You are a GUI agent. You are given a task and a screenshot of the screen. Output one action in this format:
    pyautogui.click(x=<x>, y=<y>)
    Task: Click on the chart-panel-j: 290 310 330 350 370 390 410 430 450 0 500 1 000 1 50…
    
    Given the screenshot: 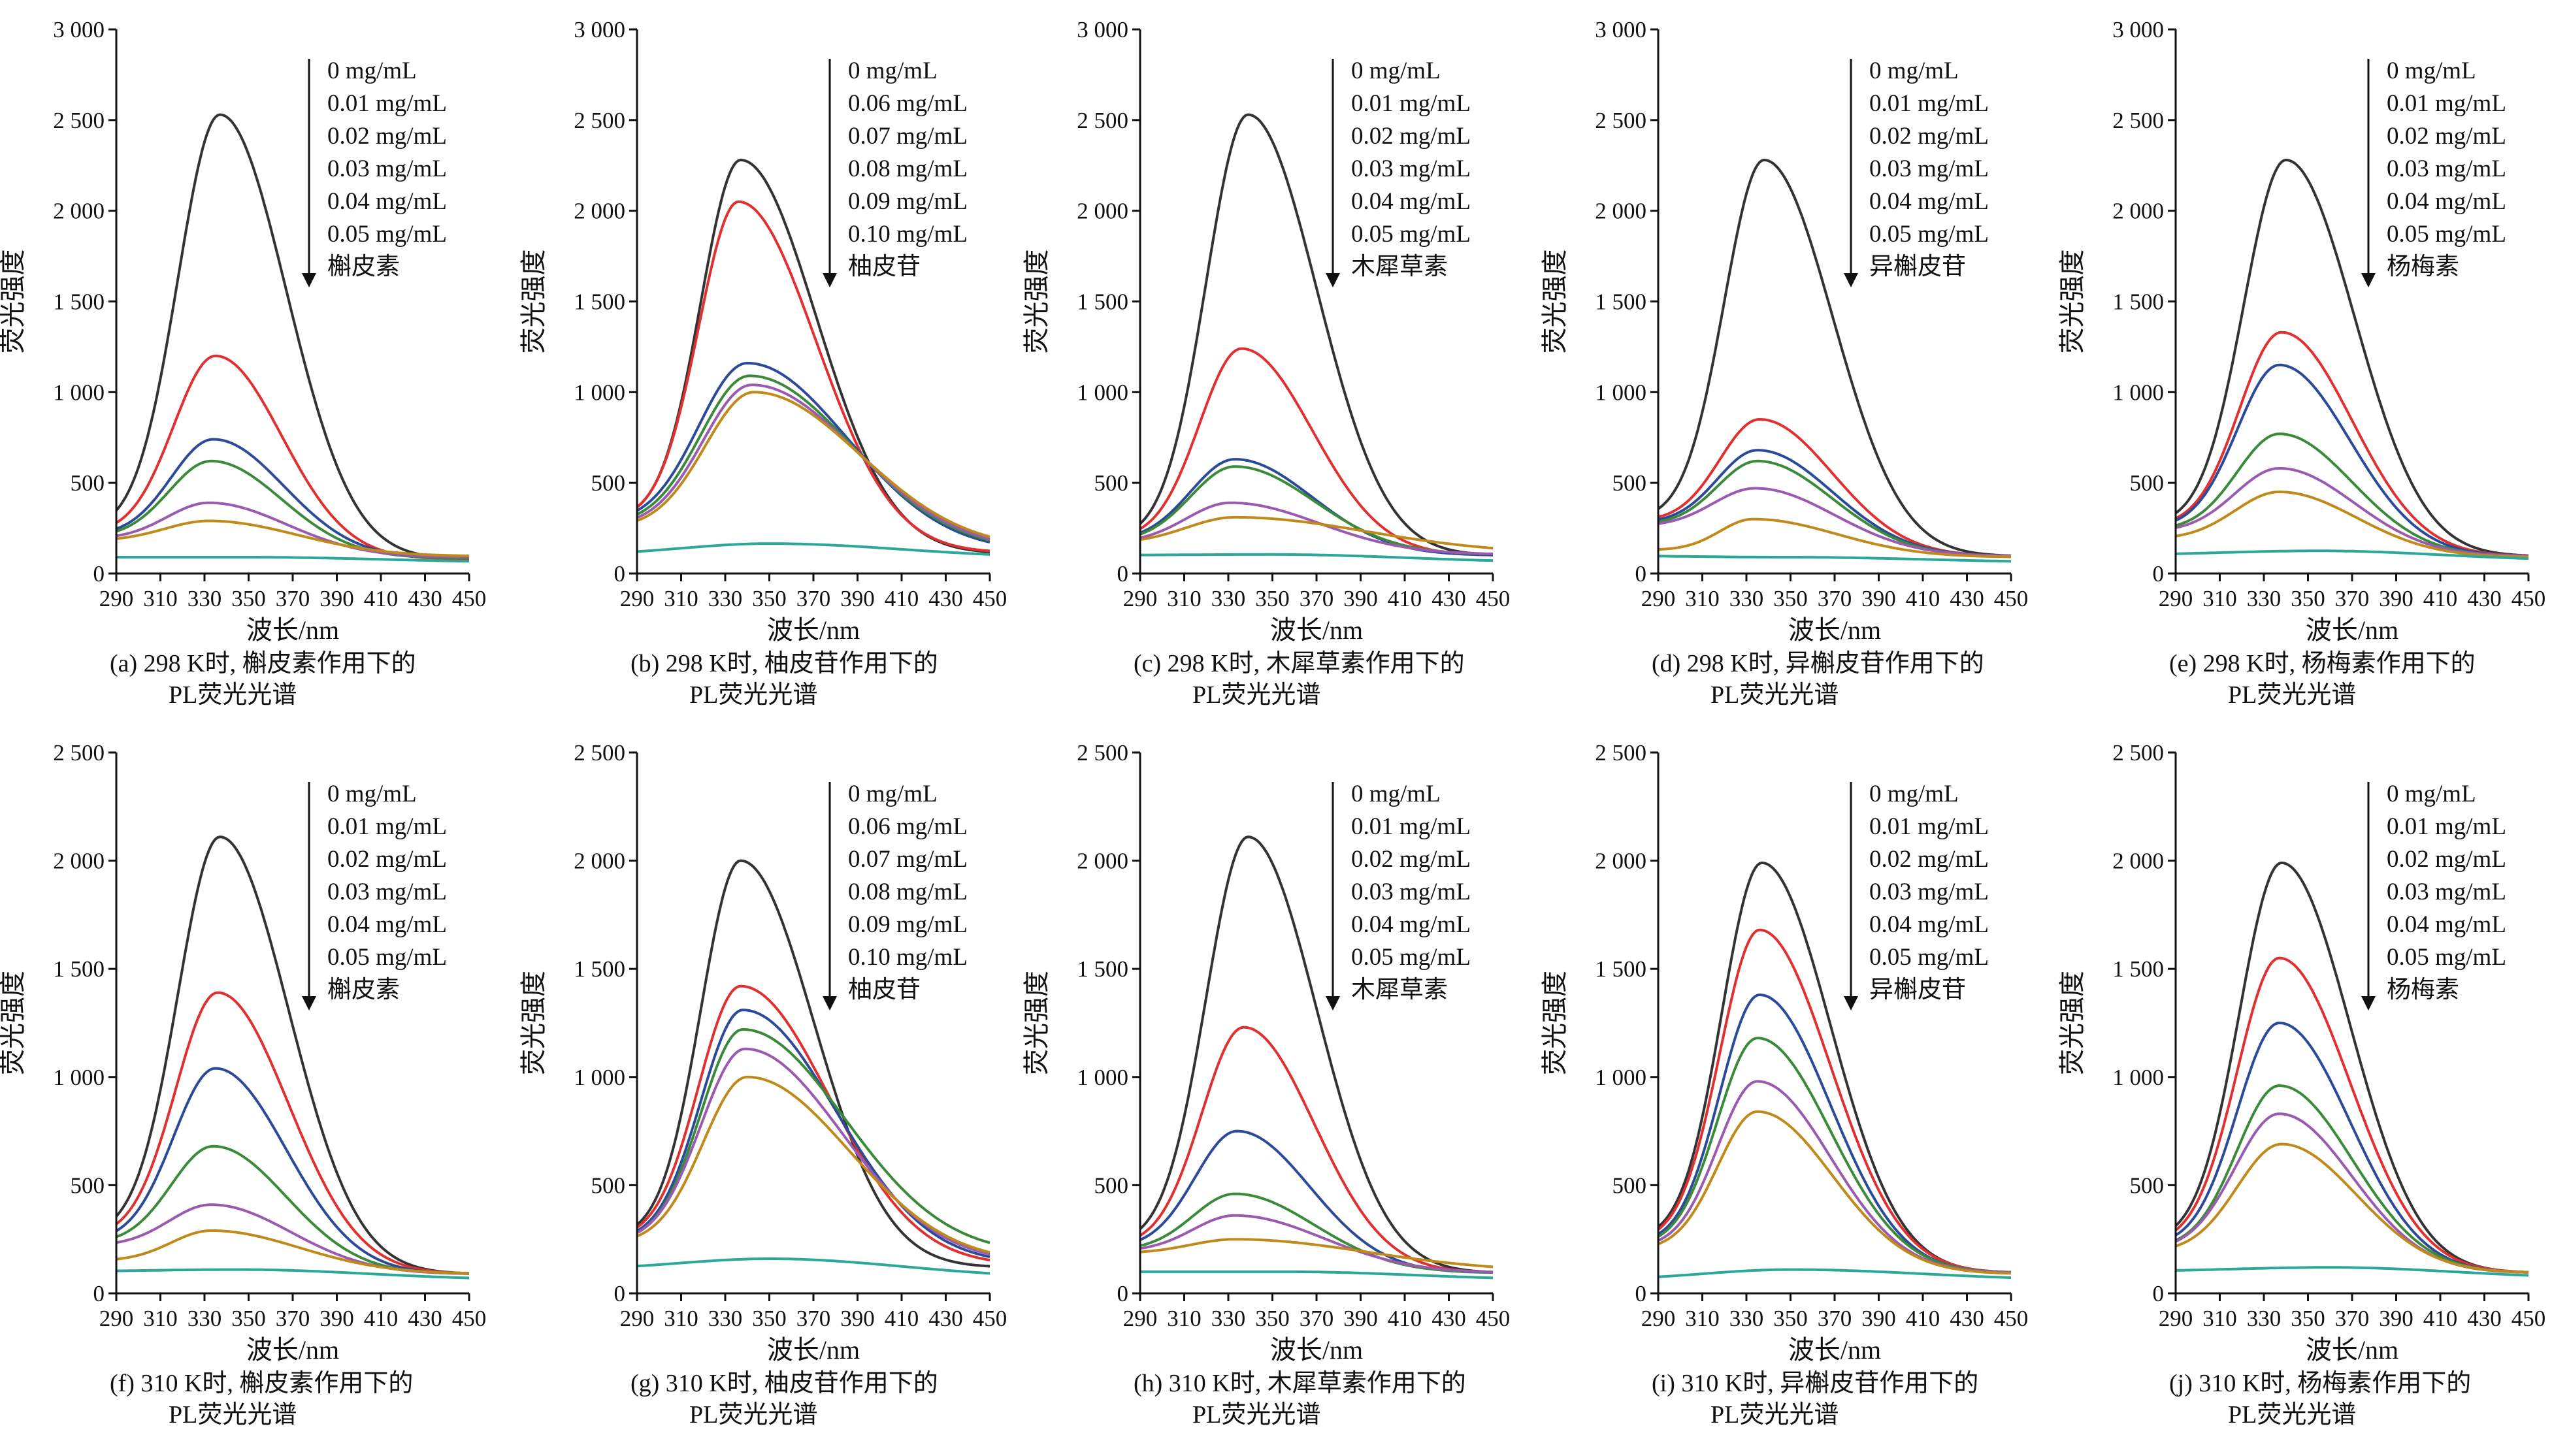 What is the action you would take?
    pyautogui.click(x=2301, y=1084)
    